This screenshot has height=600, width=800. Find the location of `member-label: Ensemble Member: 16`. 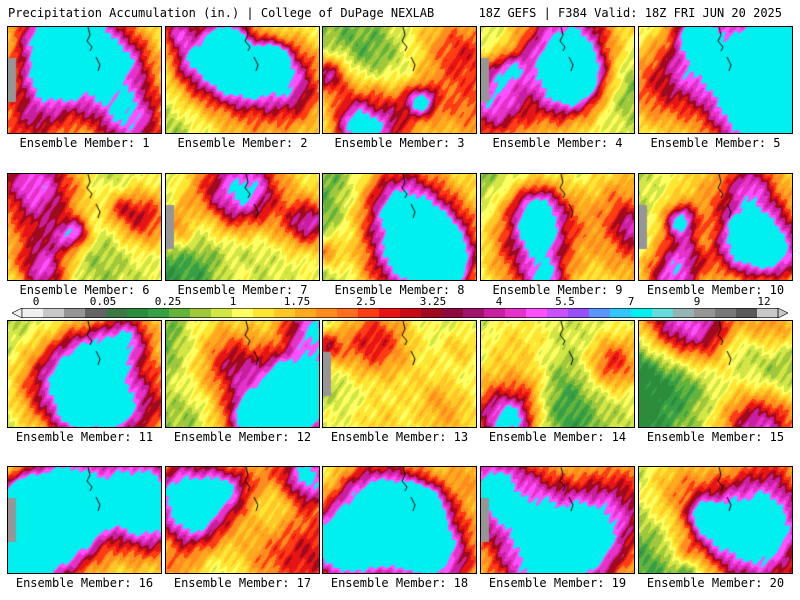

member-label: Ensemble Member: 16 is located at coordinates (84, 583).